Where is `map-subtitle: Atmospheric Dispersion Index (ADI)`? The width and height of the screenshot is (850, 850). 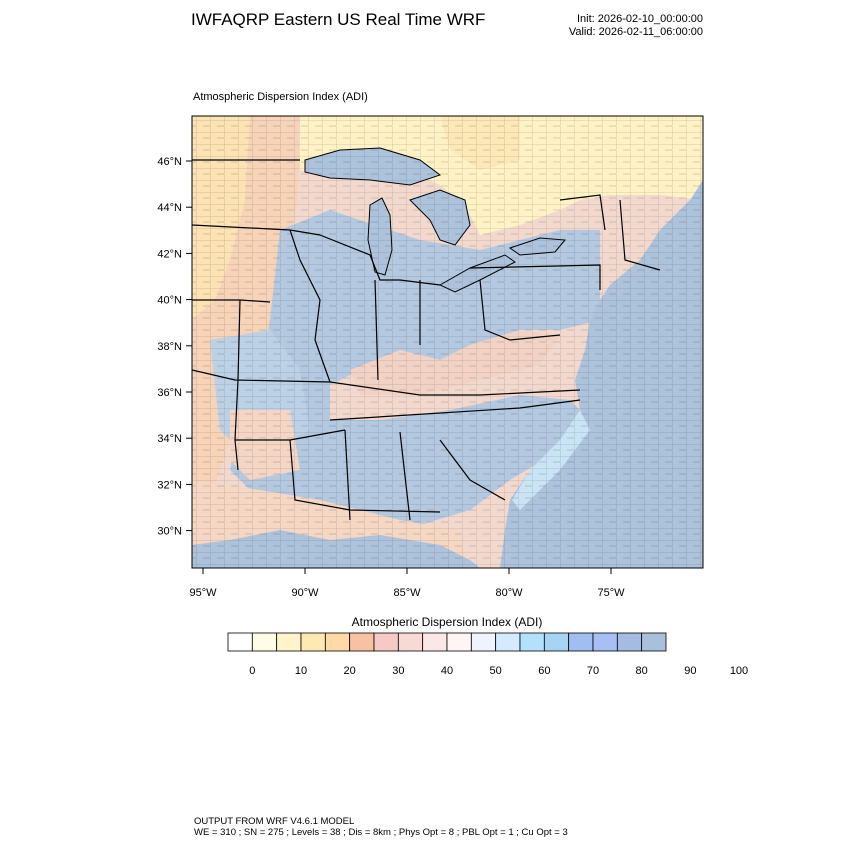
map-subtitle: Atmospheric Dispersion Index (ADI) is located at coordinates (280, 97).